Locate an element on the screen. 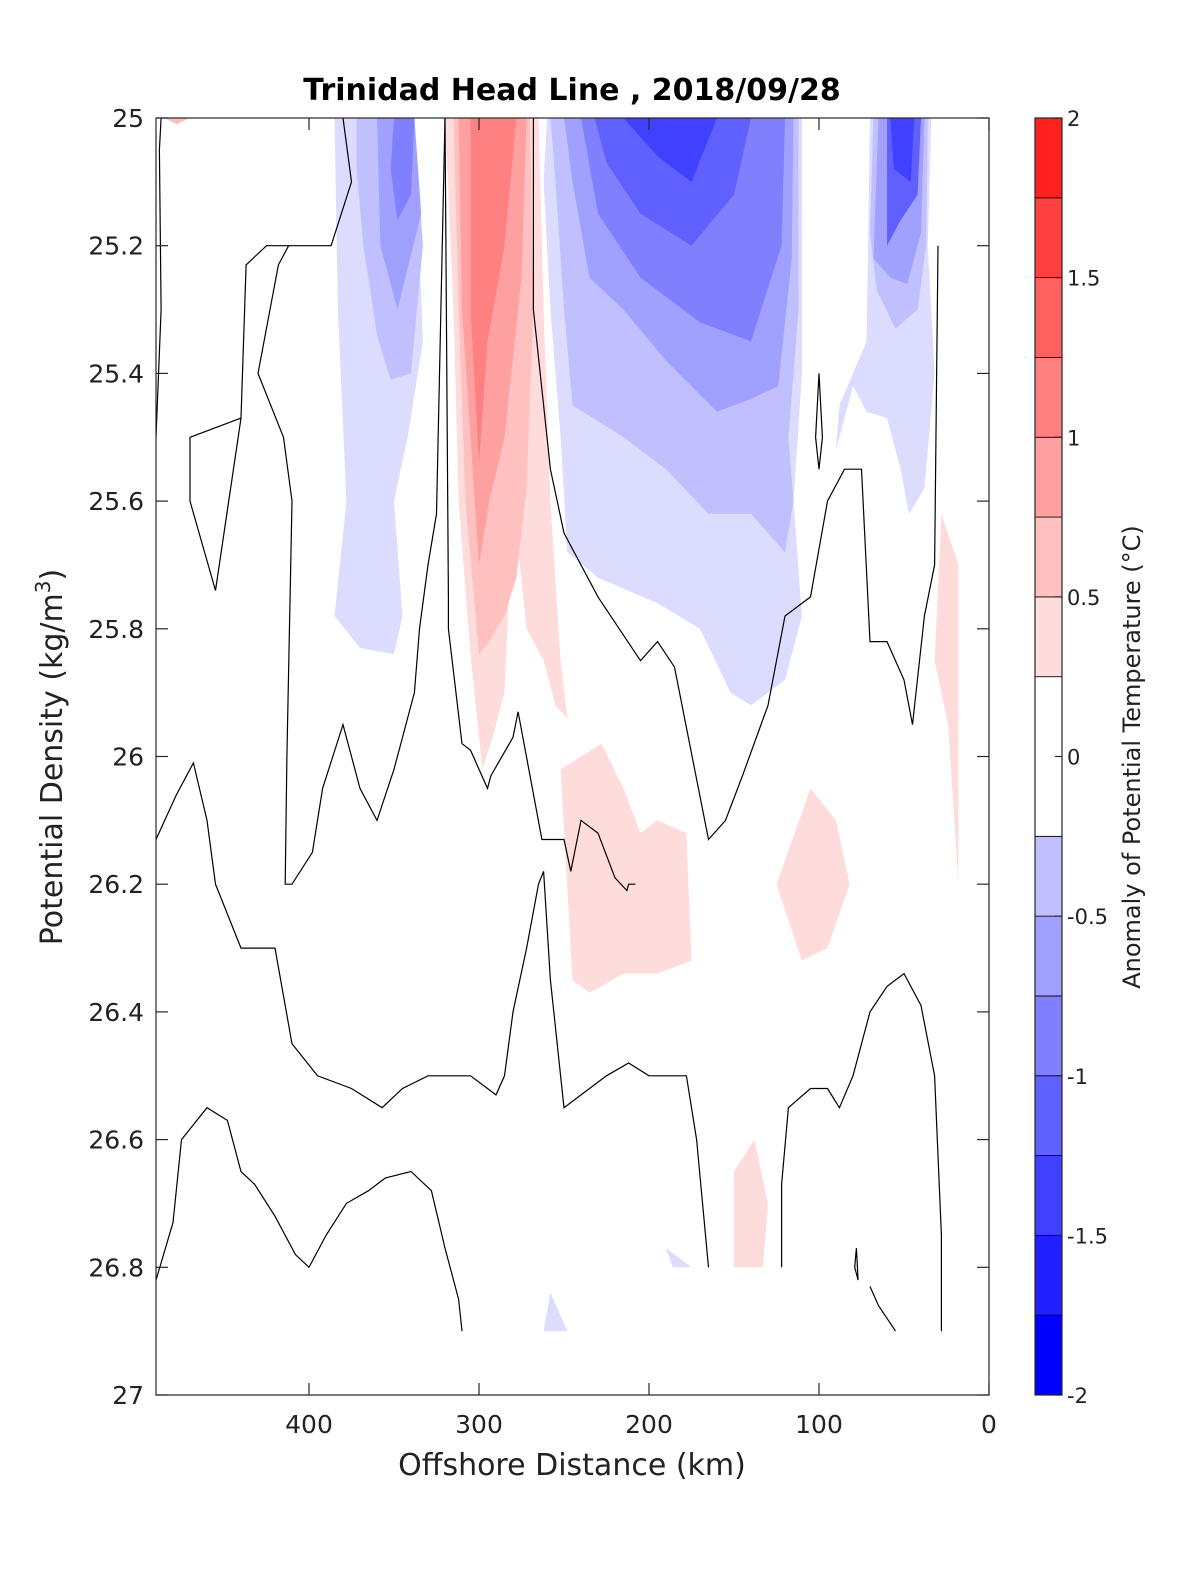 Image resolution: width=1200 pixels, height=1575 pixels. y-axis-label: Potential Density (kg/m3) is located at coordinates (50, 757).